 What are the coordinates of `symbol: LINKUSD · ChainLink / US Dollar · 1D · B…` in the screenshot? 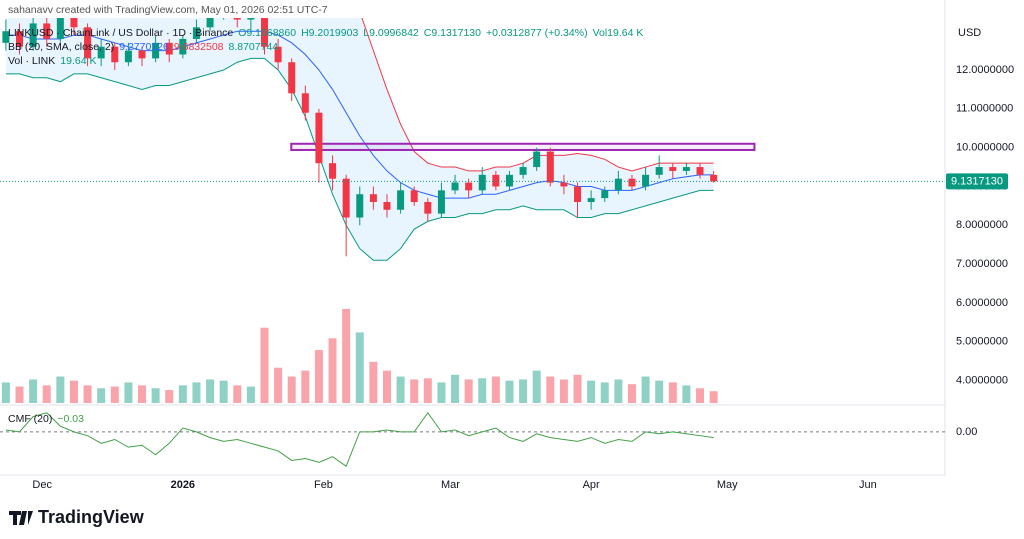 It's located at (121, 33).